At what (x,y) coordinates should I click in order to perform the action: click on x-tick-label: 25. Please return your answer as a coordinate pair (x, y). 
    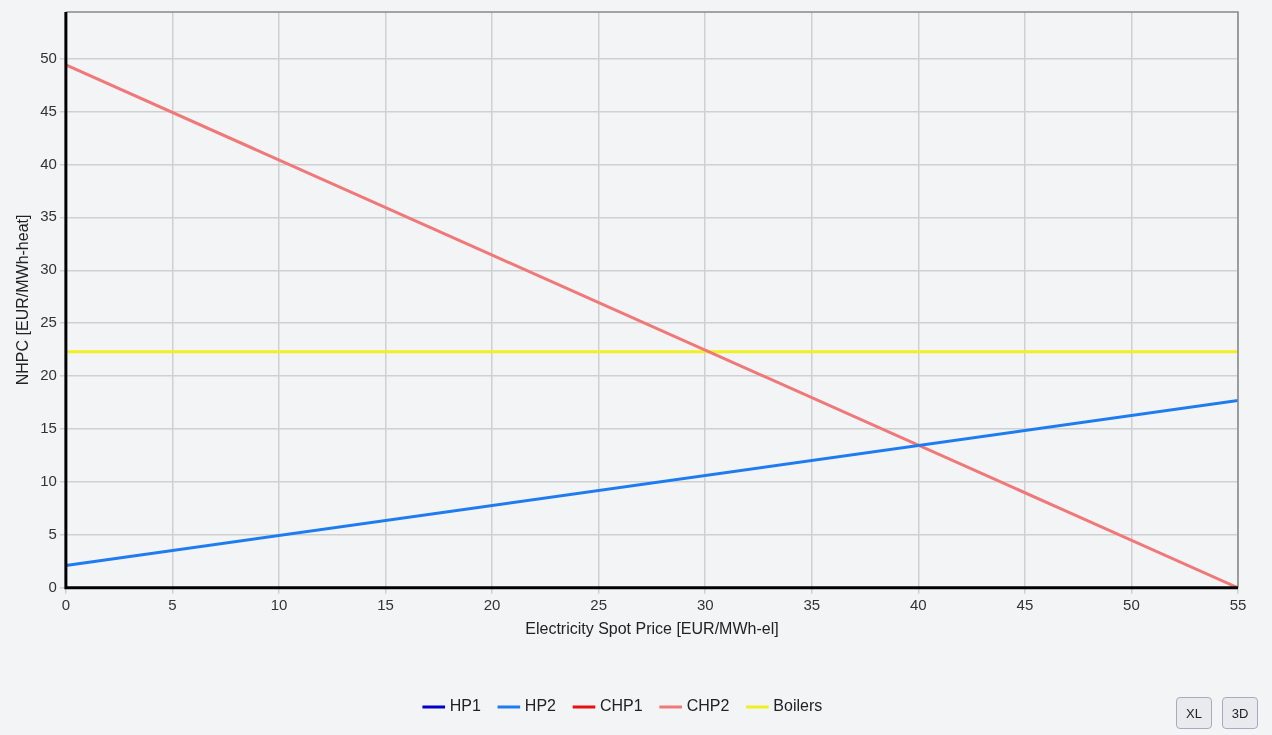
    Looking at the image, I should click on (599, 604).